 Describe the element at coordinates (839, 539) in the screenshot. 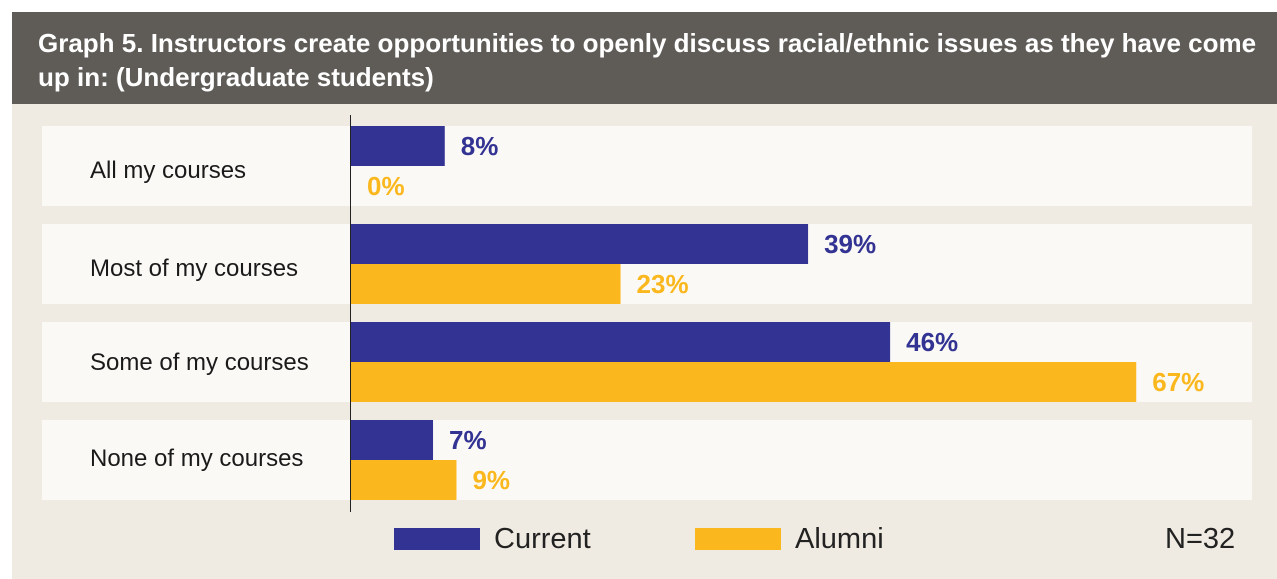

I see `legend-label-alumni: Alumni` at that location.